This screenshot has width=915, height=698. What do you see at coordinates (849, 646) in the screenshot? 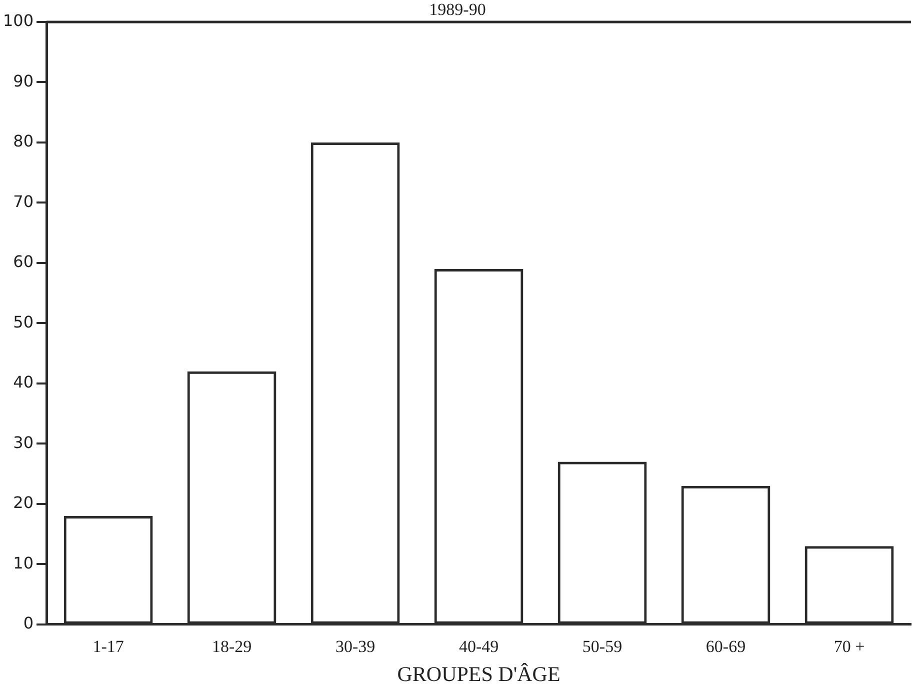
I see `x-tick-label: 70 +` at bounding box center [849, 646].